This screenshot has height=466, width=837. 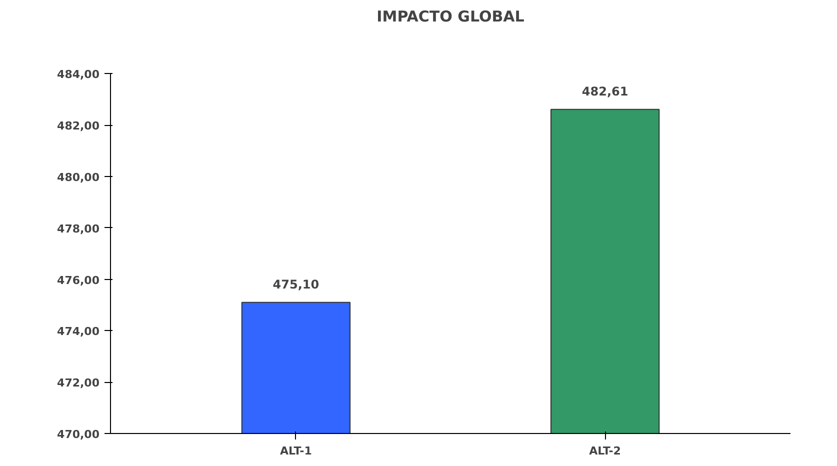 What do you see at coordinates (78, 75) in the screenshot?
I see `y-tick-label: 484,00` at bounding box center [78, 75].